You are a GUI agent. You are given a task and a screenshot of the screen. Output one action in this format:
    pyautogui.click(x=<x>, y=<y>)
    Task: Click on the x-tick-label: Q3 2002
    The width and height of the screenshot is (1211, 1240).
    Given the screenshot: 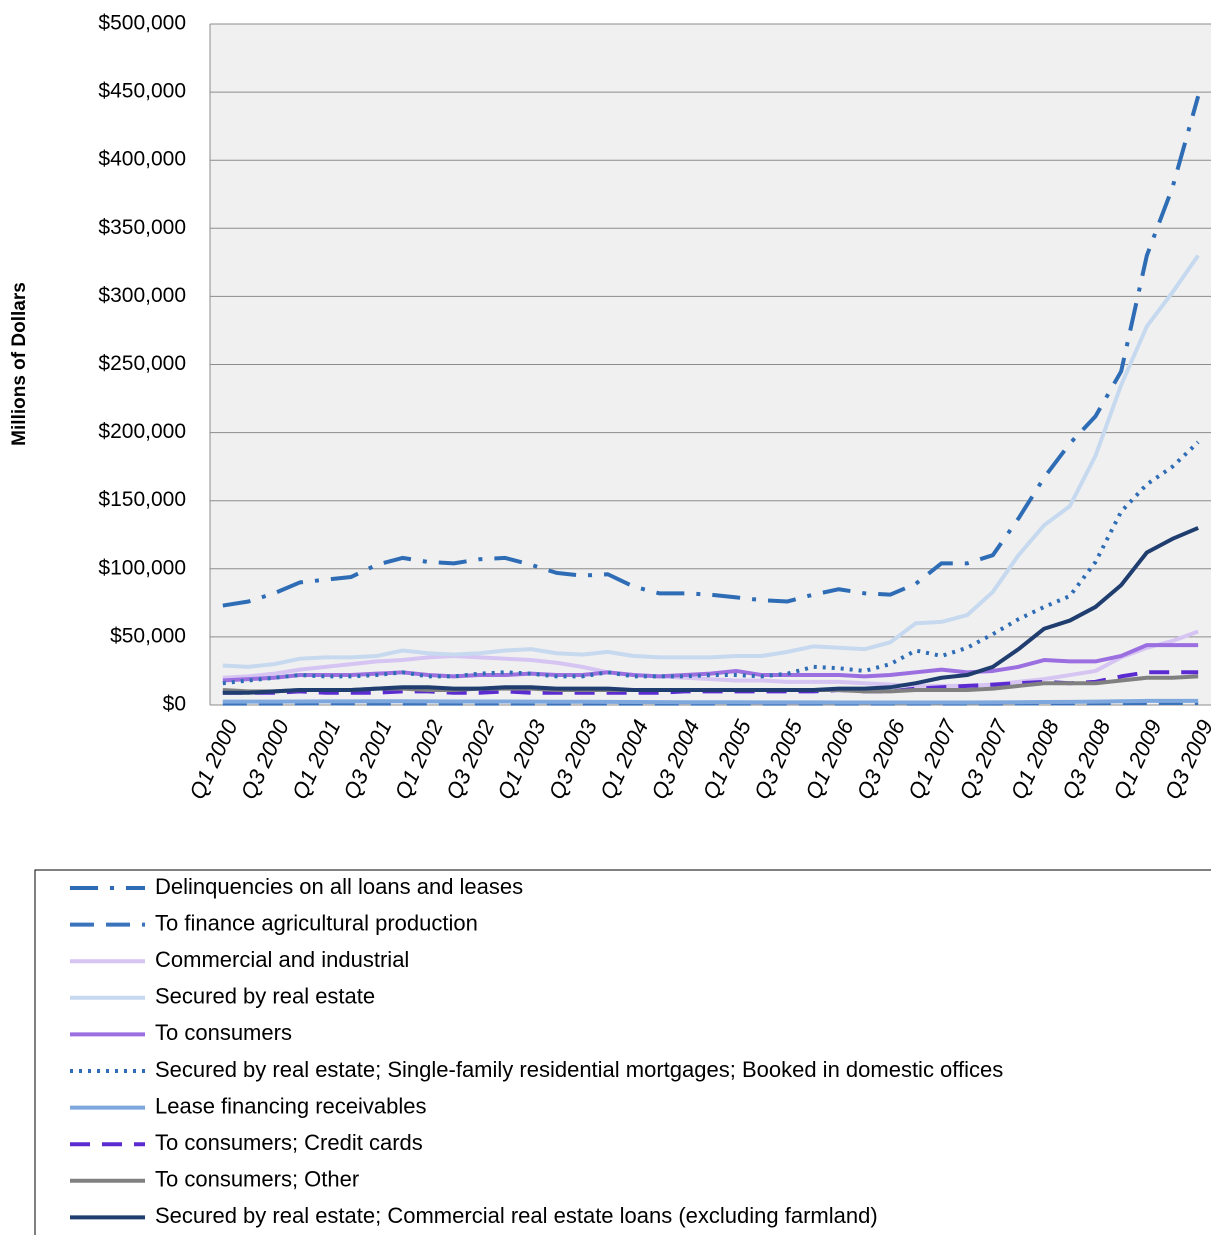 What is the action you would take?
    pyautogui.click(x=470, y=759)
    